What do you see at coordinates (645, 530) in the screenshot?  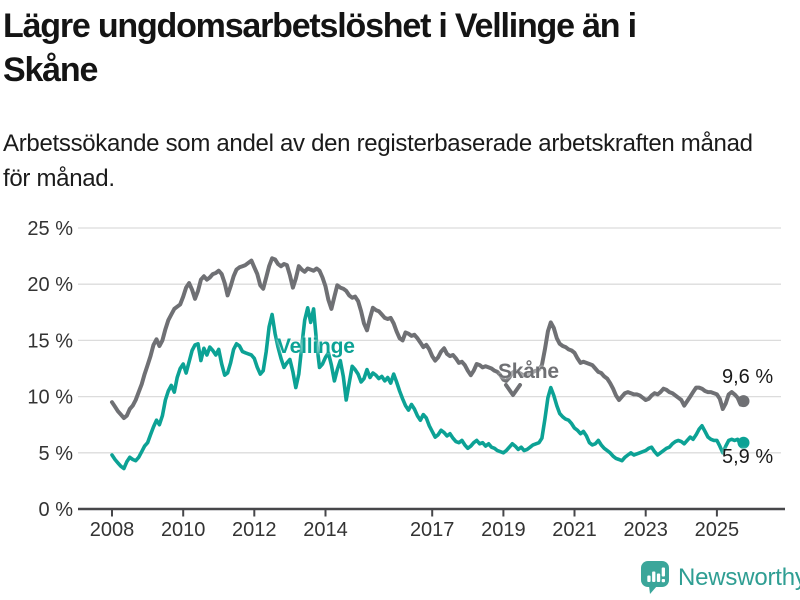 I see `x-axis-tick-label: 2023` at bounding box center [645, 530].